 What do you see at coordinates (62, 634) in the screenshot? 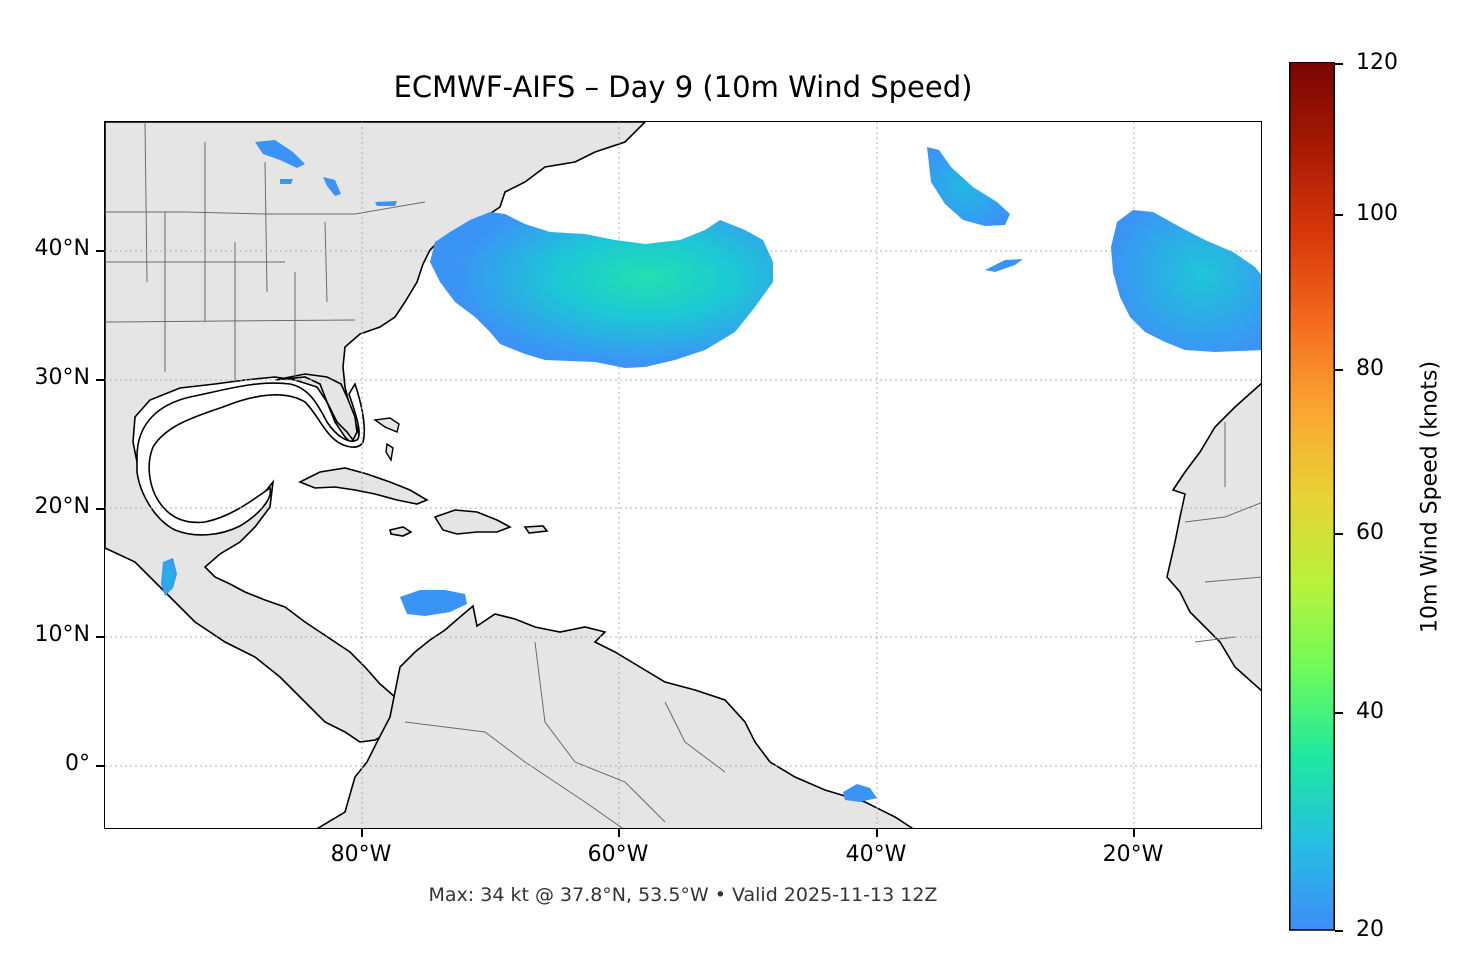
I see `lat-label-10n: 10°N` at bounding box center [62, 634].